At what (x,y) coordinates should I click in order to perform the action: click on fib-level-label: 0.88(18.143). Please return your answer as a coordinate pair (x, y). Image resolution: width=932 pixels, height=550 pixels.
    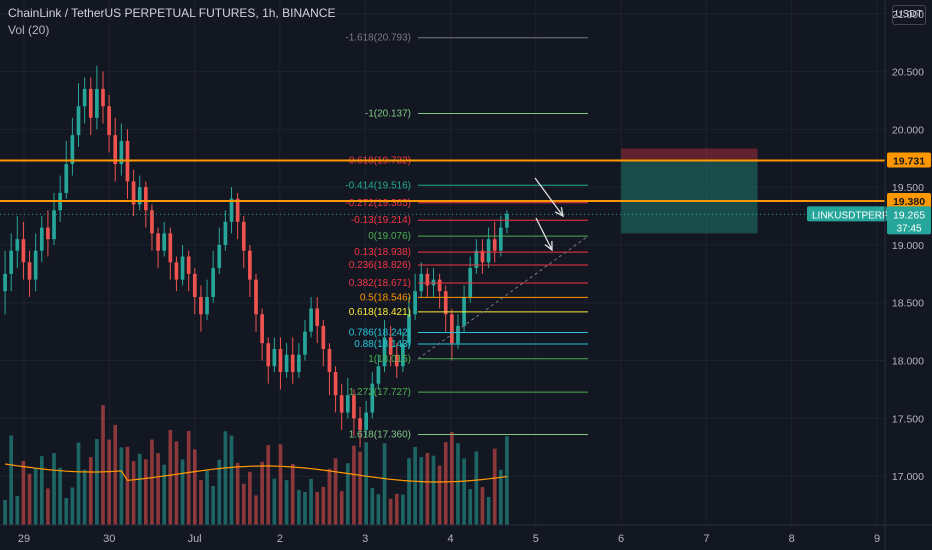
    Looking at the image, I should click on (382, 344).